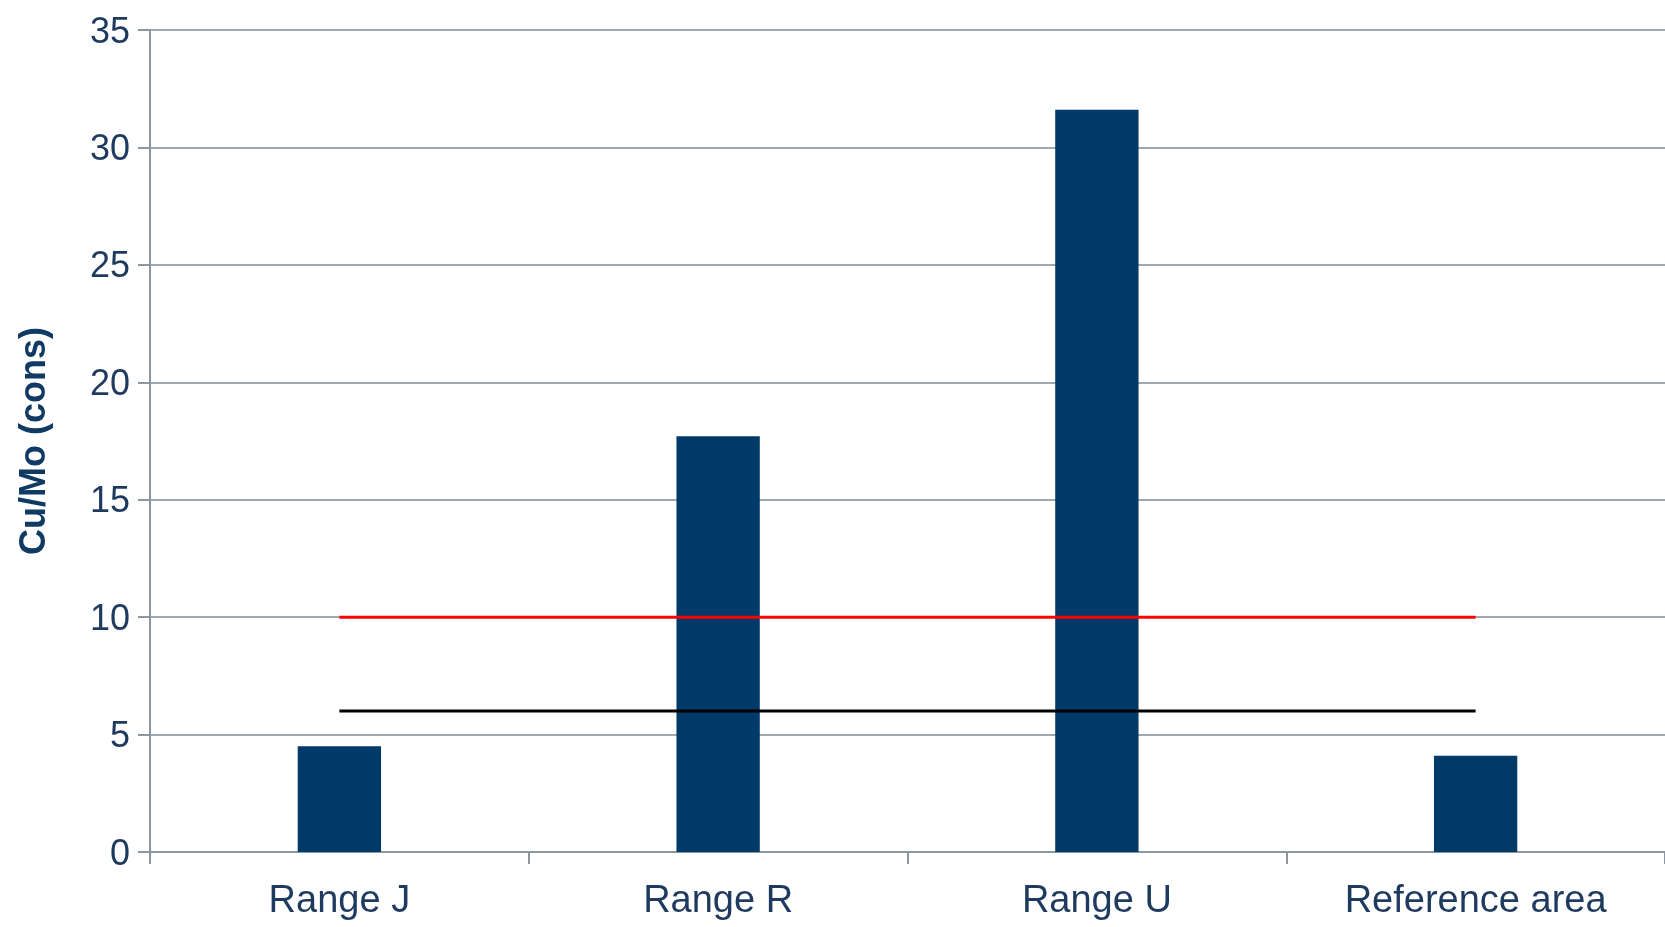  I want to click on y-tick-label: 0, so click(119, 852).